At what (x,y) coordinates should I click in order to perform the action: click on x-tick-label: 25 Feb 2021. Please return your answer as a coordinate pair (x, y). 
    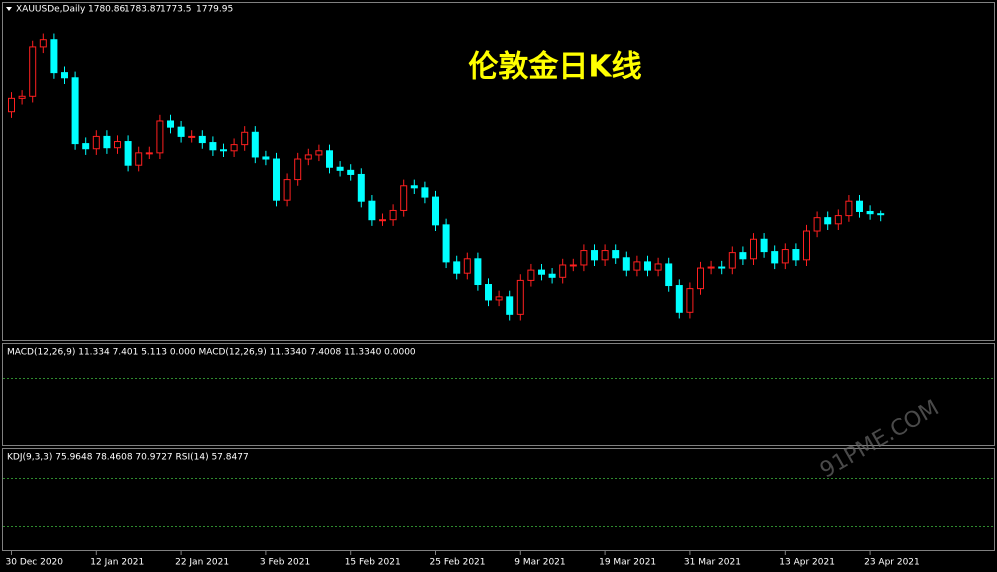
    Looking at the image, I should click on (458, 563).